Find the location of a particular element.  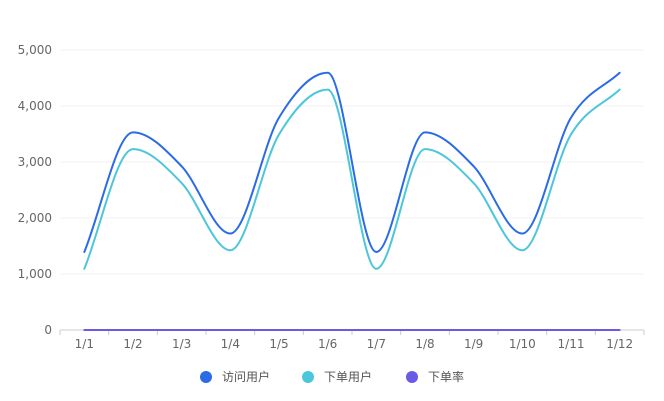

legend: 访问用户 下单用户 下单率 is located at coordinates (332, 376).